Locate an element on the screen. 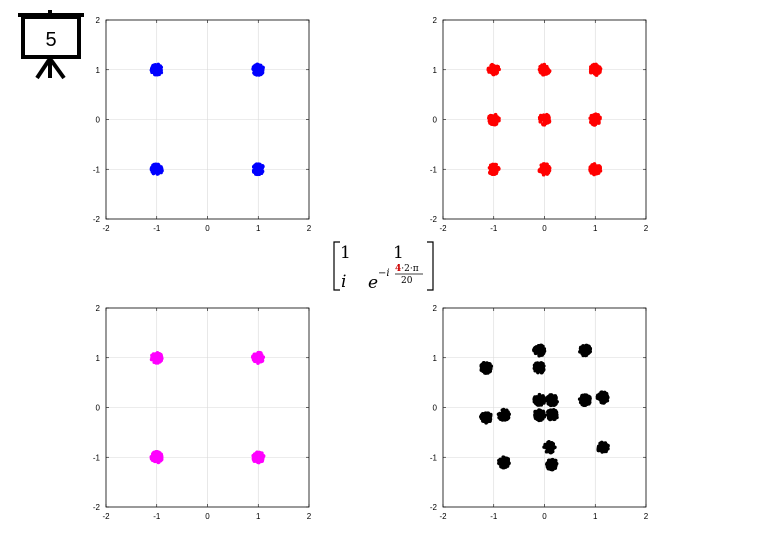 This screenshot has height=544, width=758. scatter-plot-black: -2 -1 0 1 2 -2 -1 0 1 2 is located at coordinates (539, 412).